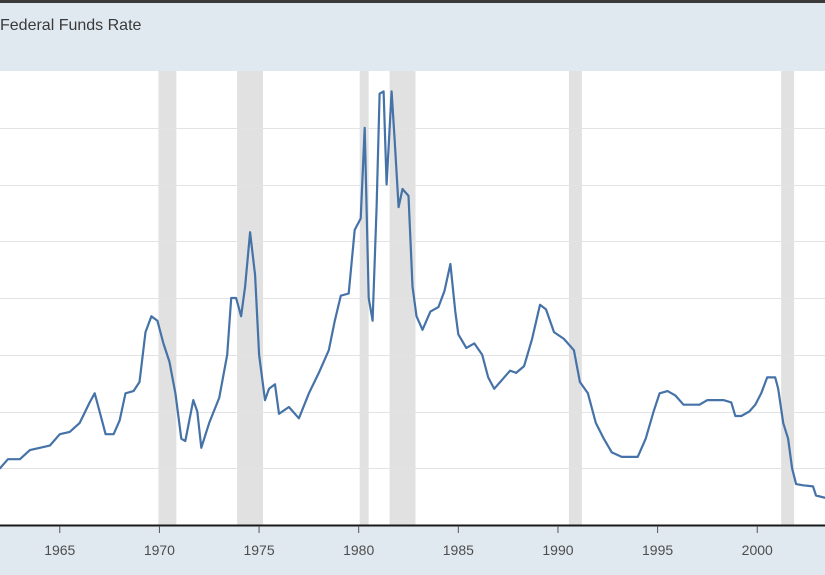  Describe the element at coordinates (757, 550) in the screenshot. I see `x-tick-label: 2000` at that location.